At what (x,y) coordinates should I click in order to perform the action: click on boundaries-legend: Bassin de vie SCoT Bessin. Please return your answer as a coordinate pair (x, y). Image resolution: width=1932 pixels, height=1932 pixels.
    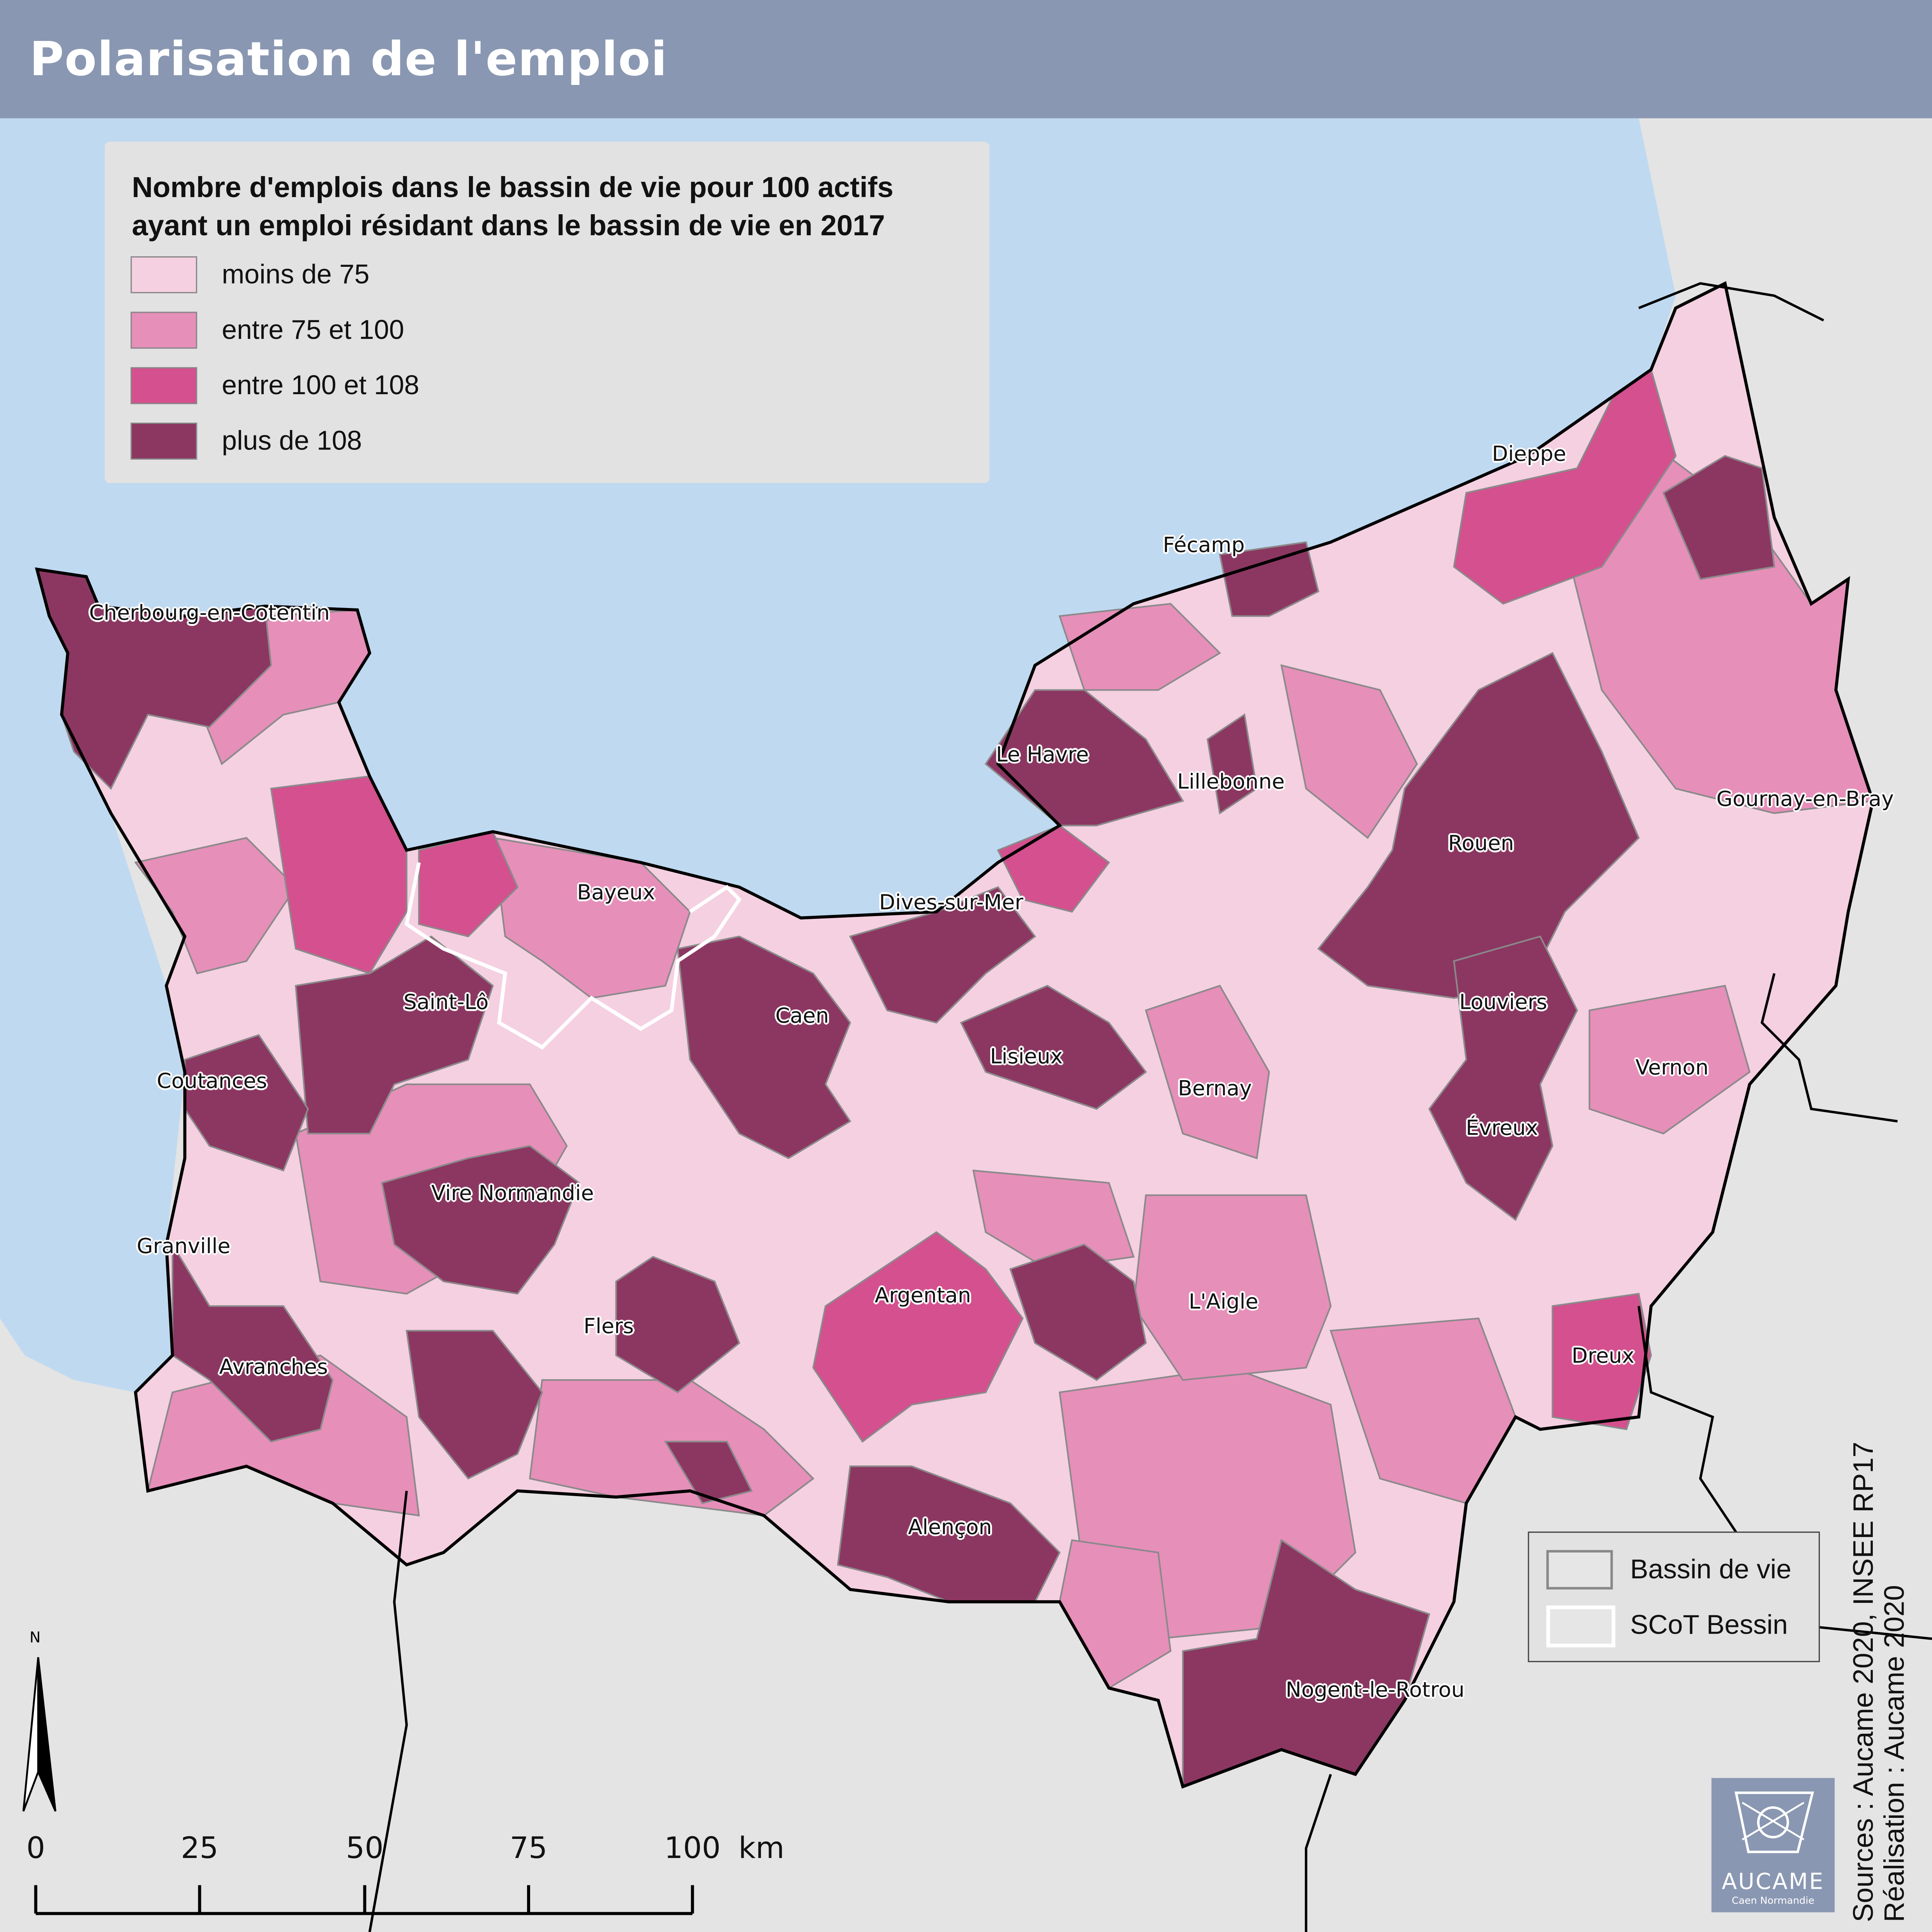
    Looking at the image, I should click on (1674, 1596).